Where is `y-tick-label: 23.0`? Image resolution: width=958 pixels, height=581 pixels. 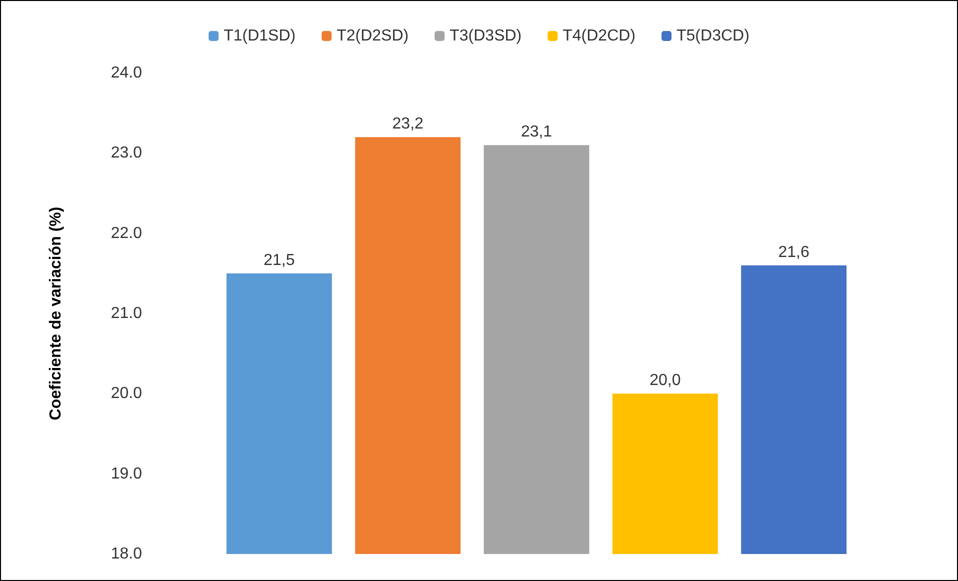 y-tick-label: 23.0 is located at coordinates (126, 153).